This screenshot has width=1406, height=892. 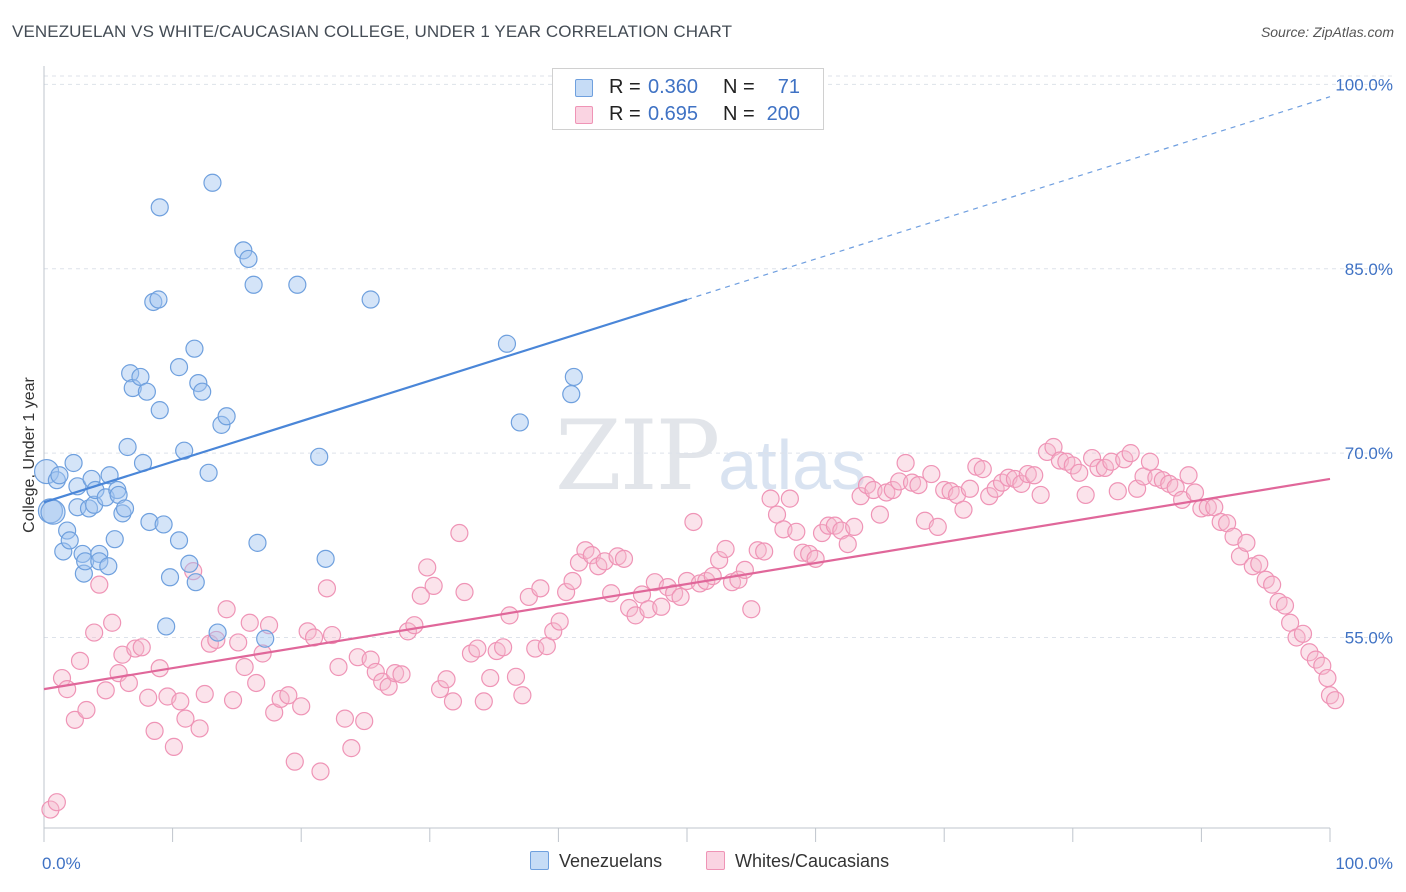 What do you see at coordinates (703, 864) in the screenshot?
I see `series-legend: Venezuelans Whites/Caucasians` at bounding box center [703, 864].